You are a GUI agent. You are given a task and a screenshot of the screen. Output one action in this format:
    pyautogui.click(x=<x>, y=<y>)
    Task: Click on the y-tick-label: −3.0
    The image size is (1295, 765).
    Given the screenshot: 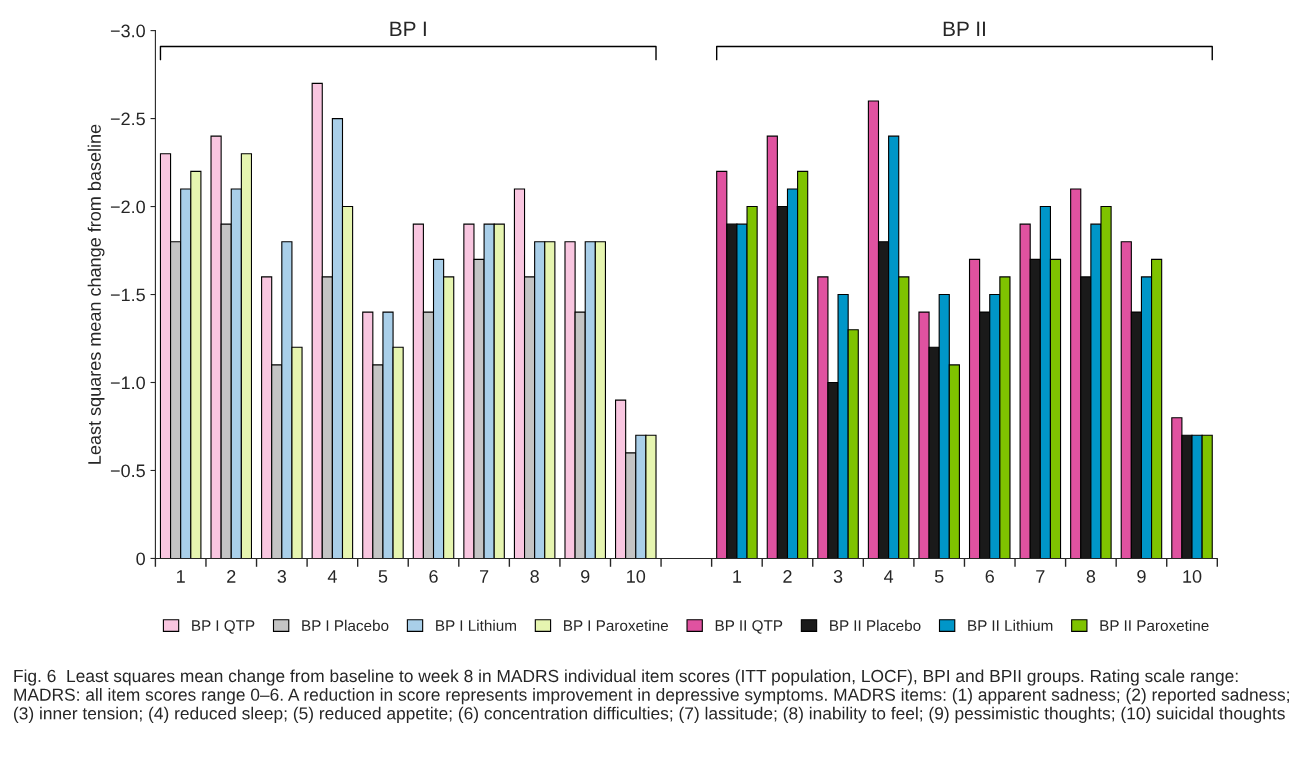 What is the action you would take?
    pyautogui.click(x=127, y=31)
    